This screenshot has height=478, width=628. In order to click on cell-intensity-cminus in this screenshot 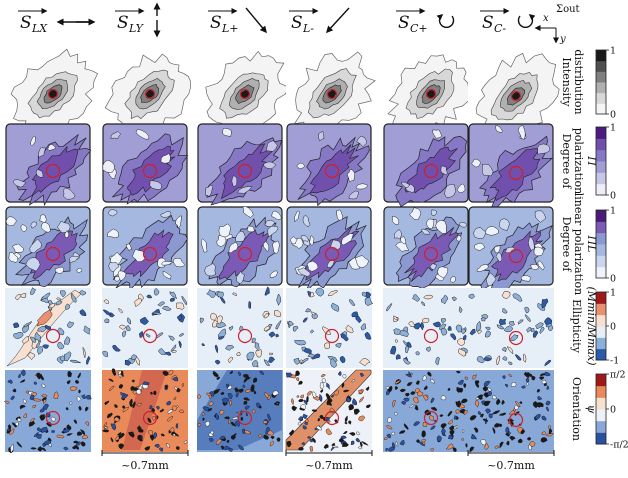, I will do `click(514, 93)`.